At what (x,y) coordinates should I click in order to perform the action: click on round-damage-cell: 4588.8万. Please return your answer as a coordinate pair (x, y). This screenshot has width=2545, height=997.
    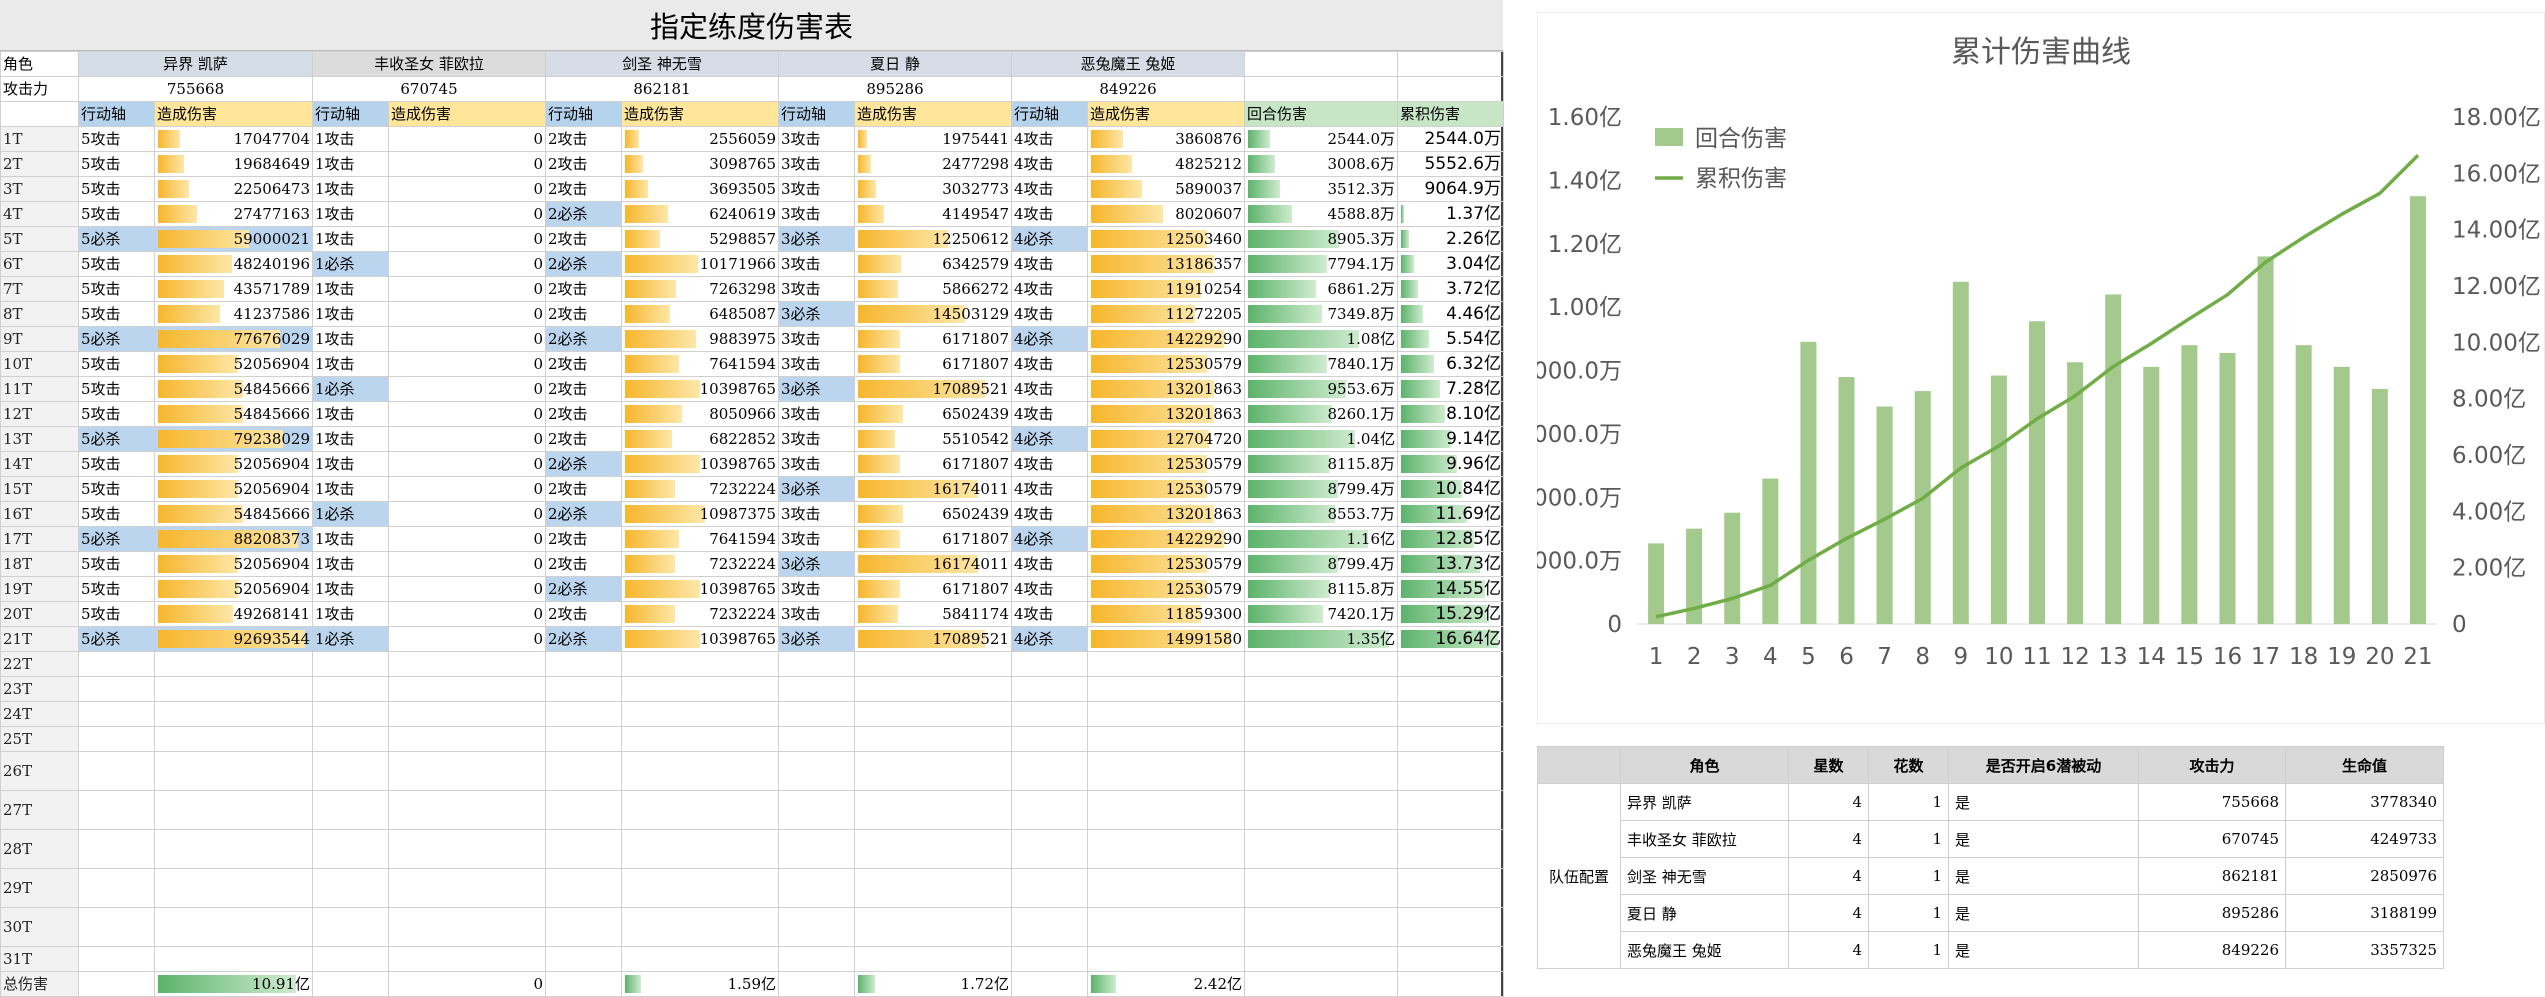
    Looking at the image, I should click on (1321, 214).